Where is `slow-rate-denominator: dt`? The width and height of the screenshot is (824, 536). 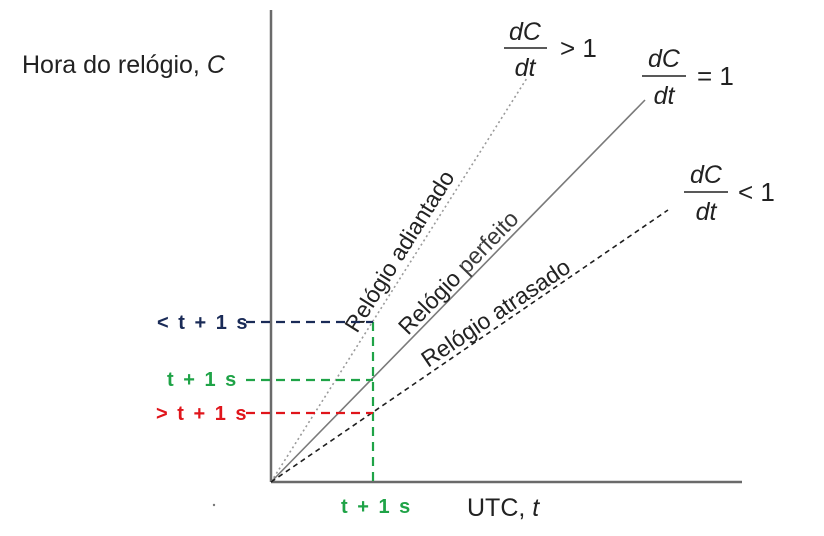 slow-rate-denominator: dt is located at coordinates (707, 212).